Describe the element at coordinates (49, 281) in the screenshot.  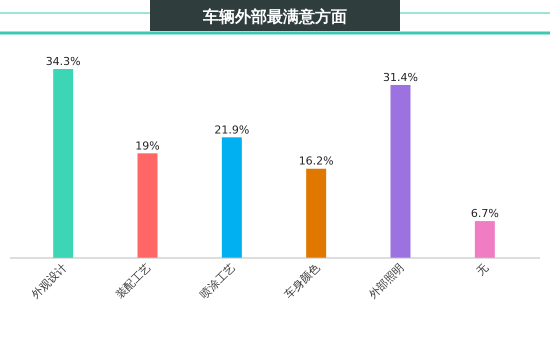
I see `x-tick-label: 外观设计` at that location.